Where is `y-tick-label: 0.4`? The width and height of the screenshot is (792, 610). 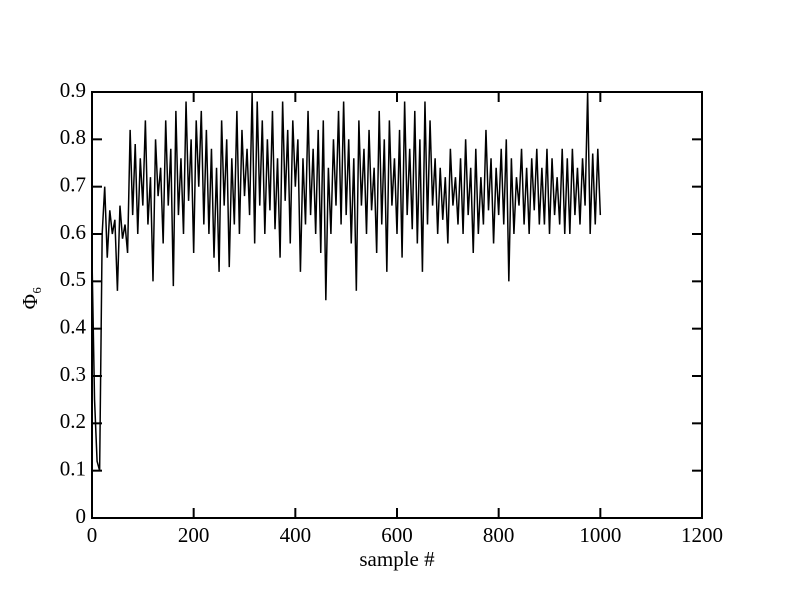 y-tick-label: 0.4 is located at coordinates (73, 326).